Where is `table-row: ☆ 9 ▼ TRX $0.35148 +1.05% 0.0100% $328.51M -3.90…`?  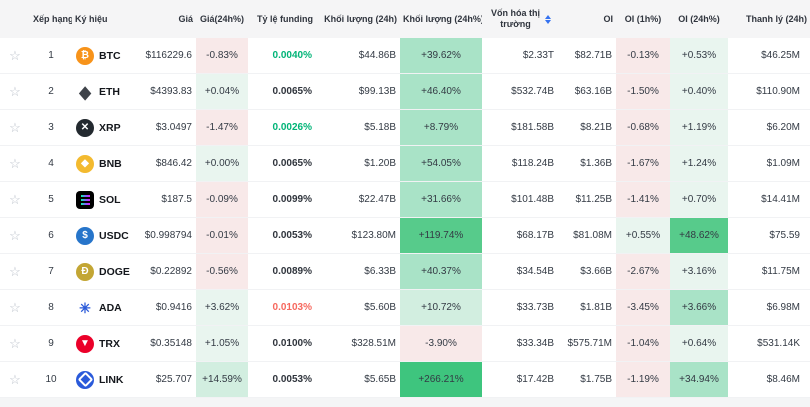
table-row: ☆ 9 ▼ TRX $0.35148 +1.05% 0.0100% $328.51M -3.90… is located at coordinates (405, 343).